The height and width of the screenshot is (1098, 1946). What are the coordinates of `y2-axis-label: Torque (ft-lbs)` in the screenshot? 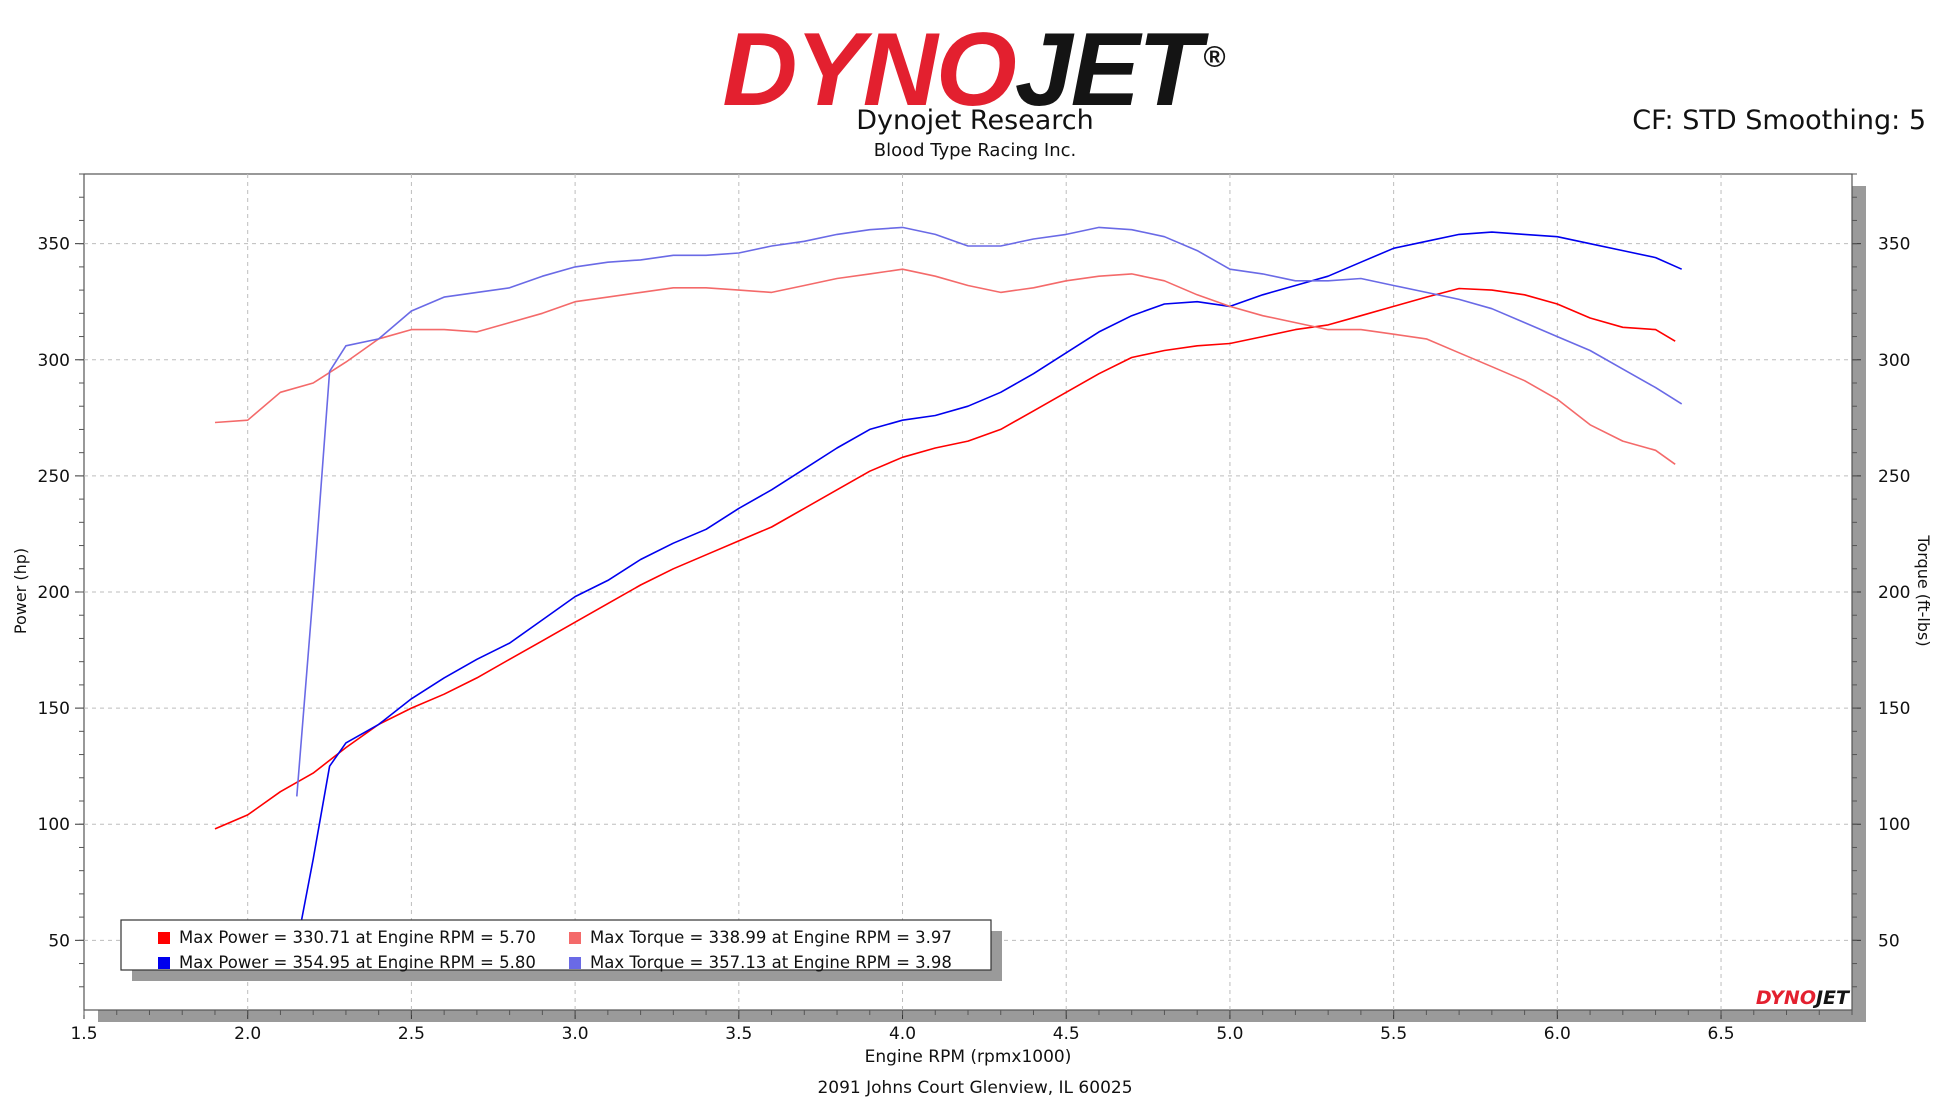 It's located at (1923, 590).